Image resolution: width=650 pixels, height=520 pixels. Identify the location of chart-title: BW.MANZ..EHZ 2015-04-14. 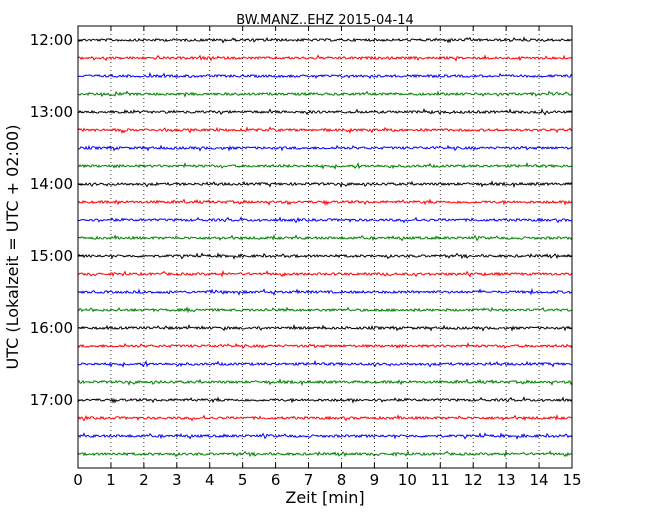
(325, 20).